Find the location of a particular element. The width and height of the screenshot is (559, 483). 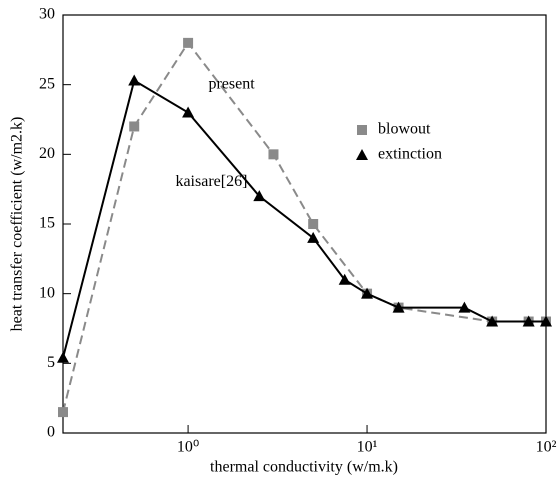

x-tick-label: 10⁰ is located at coordinates (188, 447).